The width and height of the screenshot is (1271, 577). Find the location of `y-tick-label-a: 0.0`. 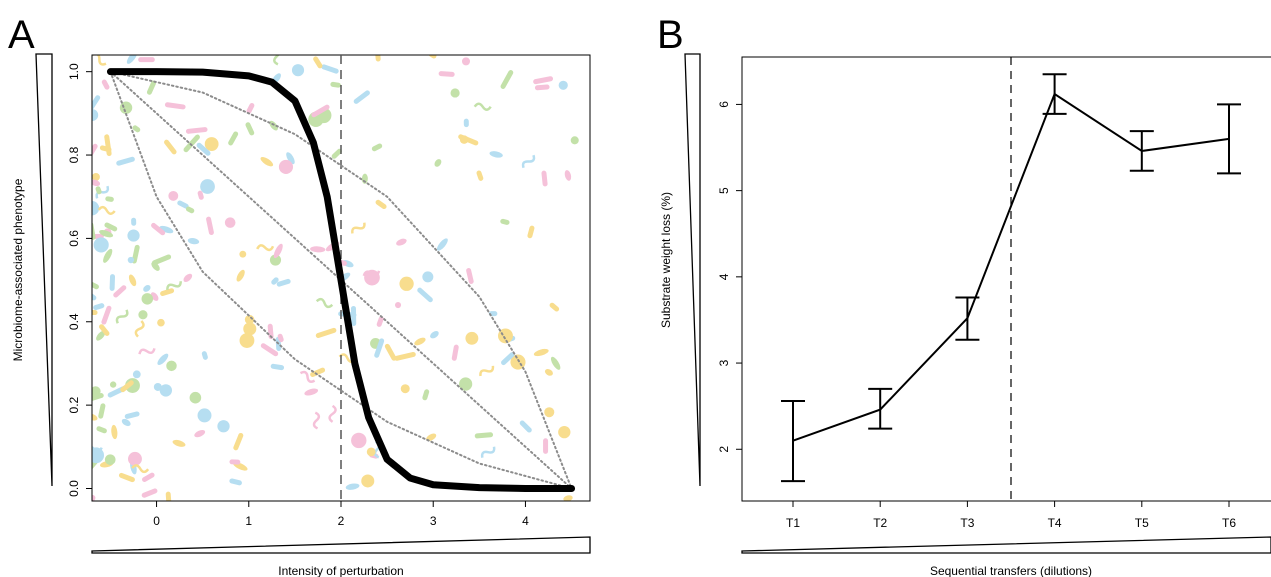

y-tick-label-a: 0.0 is located at coordinates (74, 488).